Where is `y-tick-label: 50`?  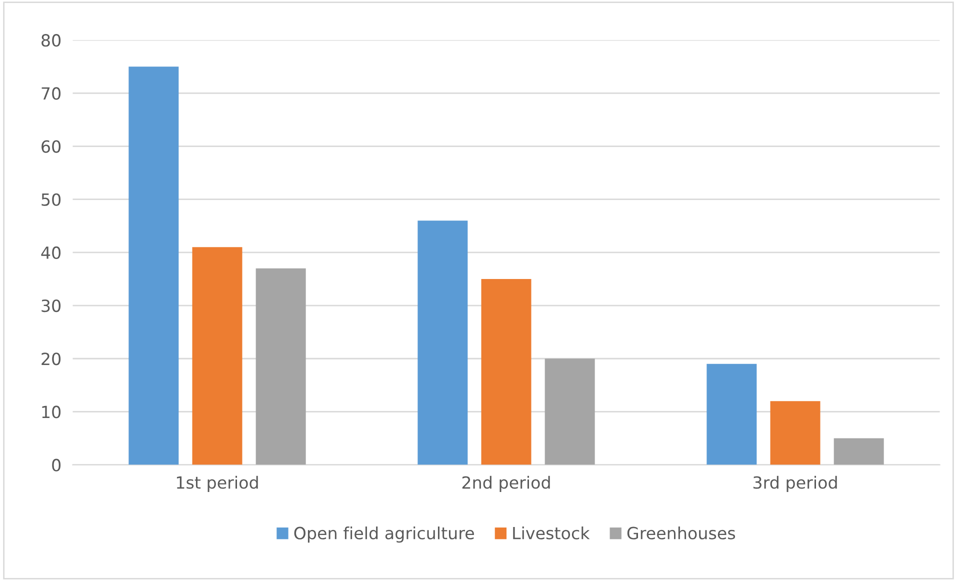
y-tick-label: 50 is located at coordinates (51, 199).